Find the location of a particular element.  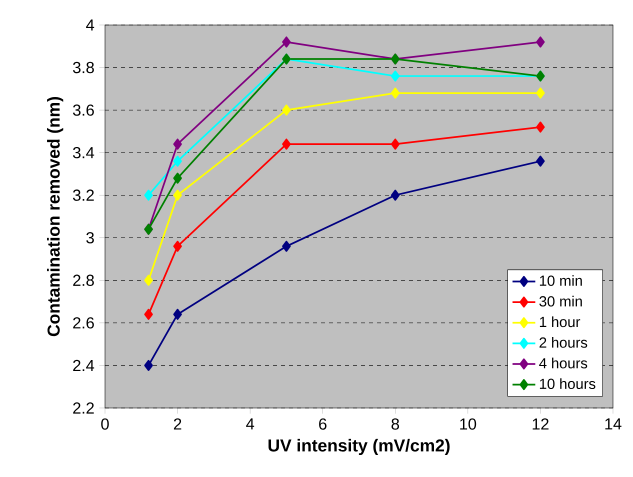

x-tick-label: 2 is located at coordinates (178, 424).